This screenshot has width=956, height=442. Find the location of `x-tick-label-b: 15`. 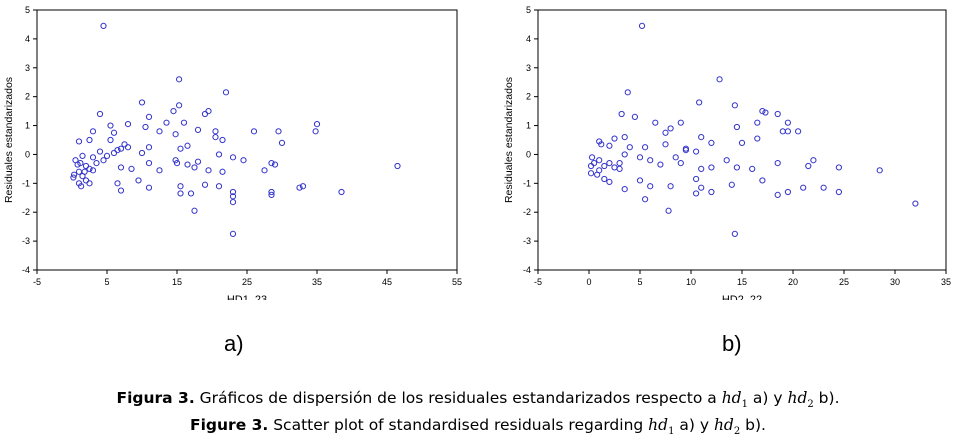

x-tick-label-b: 15 is located at coordinates (742, 282).